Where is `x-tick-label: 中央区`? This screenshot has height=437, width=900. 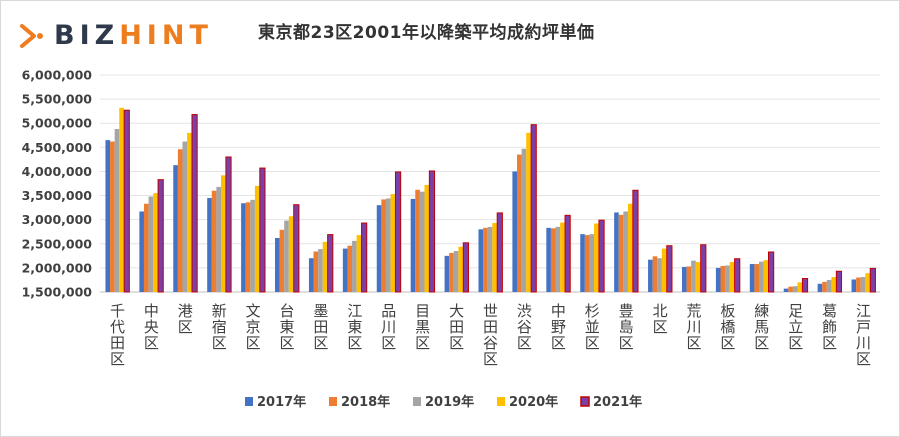 x-tick-label: 中央区 is located at coordinates (151, 327).